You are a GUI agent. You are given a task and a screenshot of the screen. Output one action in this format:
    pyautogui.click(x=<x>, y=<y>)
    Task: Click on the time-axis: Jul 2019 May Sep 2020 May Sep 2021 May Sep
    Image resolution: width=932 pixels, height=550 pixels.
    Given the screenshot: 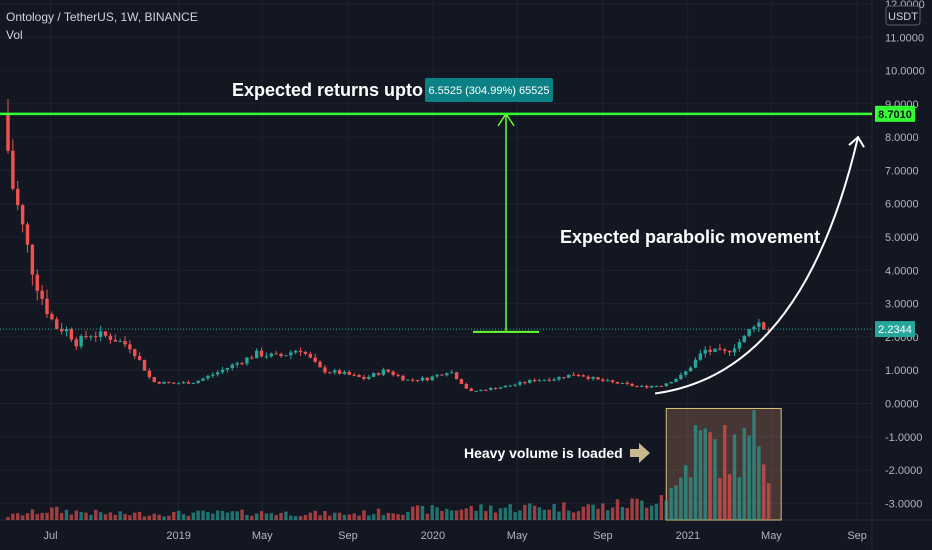 What is the action you would take?
    pyautogui.click(x=454, y=536)
    